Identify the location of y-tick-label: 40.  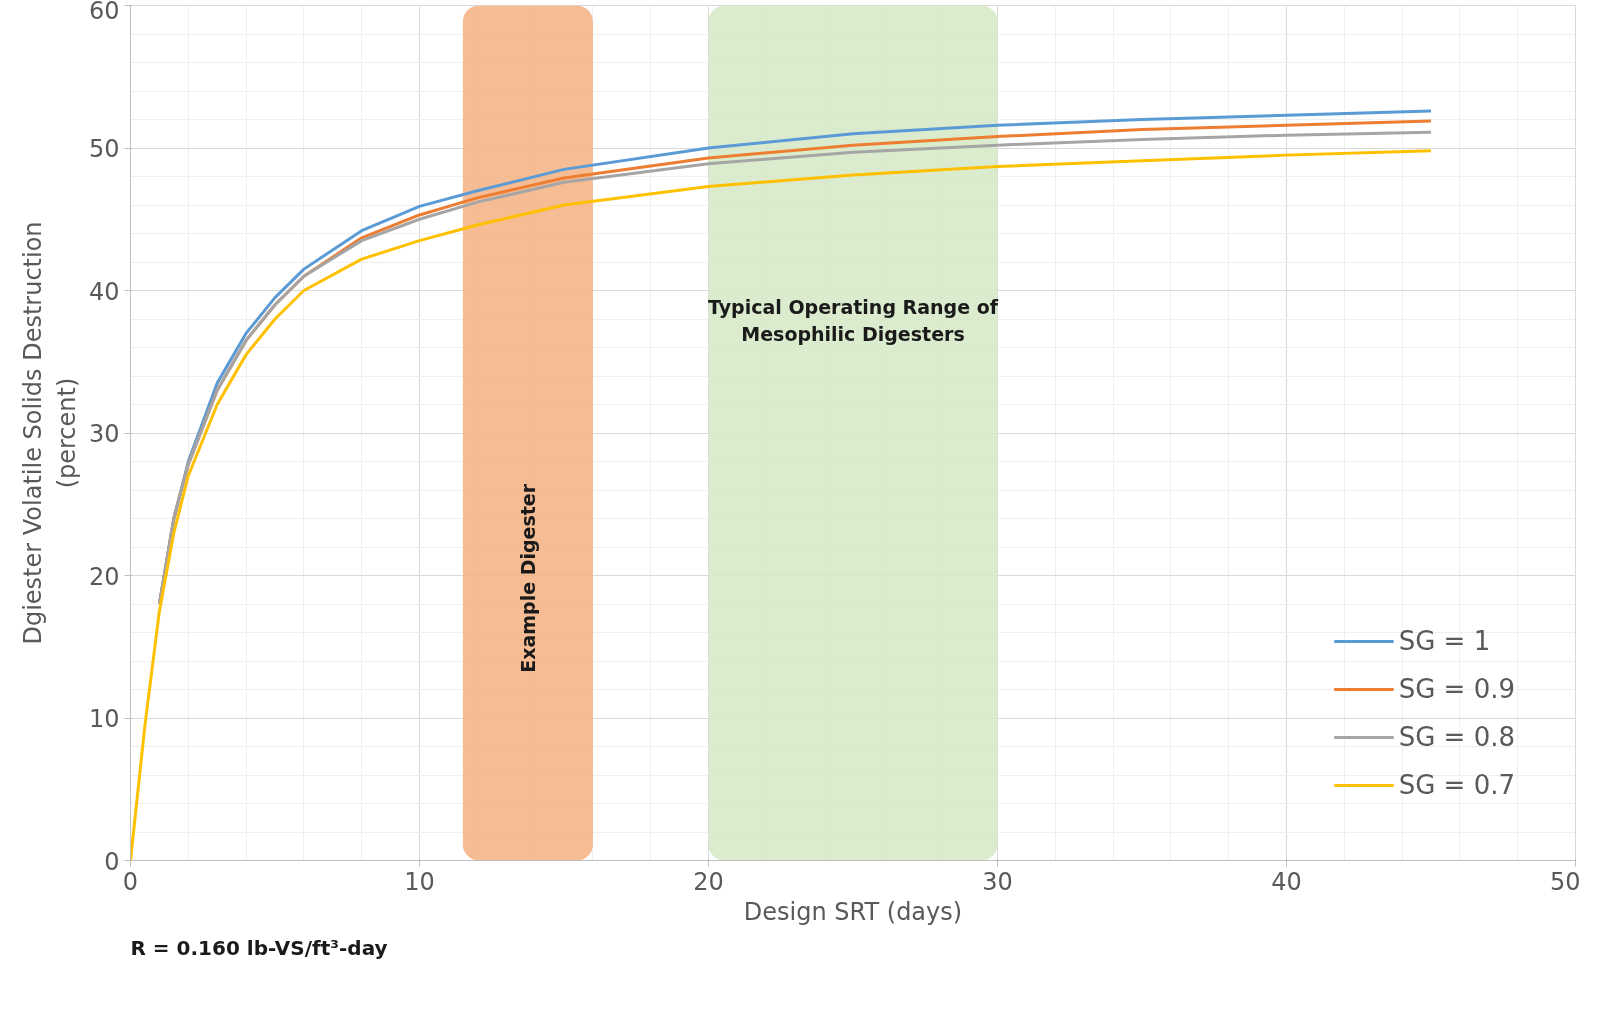
(104, 291).